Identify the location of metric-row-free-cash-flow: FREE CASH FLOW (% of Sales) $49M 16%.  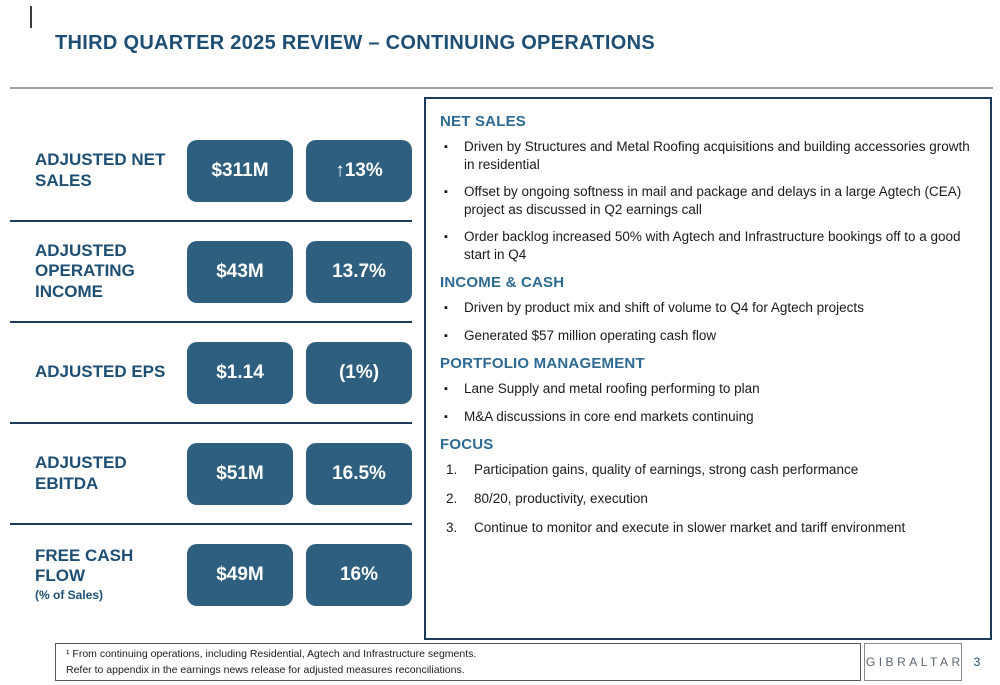
(211, 574).